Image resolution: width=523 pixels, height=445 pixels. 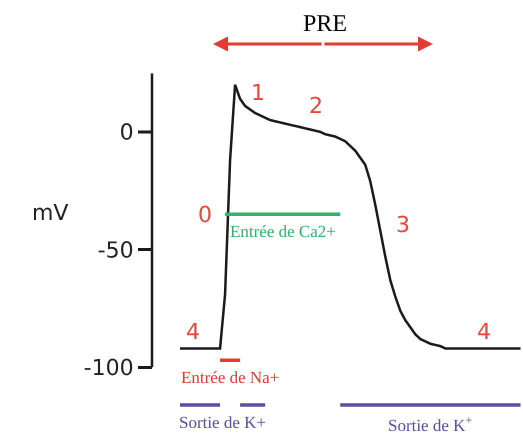 What do you see at coordinates (116, 251) in the screenshot?
I see `y-tick-label: -50` at bounding box center [116, 251].